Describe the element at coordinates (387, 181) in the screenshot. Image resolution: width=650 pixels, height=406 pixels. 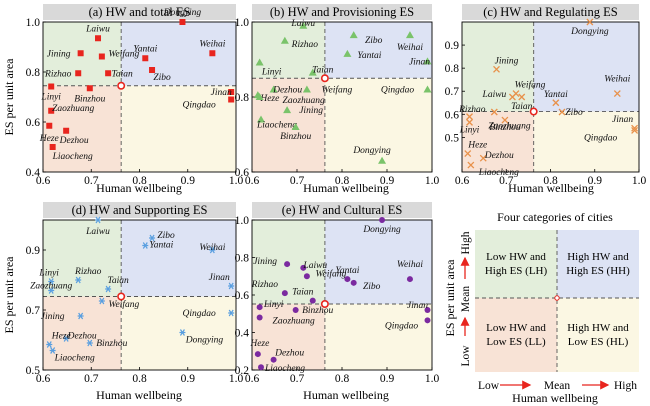
I see `x-tick-label: 0.9` at that location.